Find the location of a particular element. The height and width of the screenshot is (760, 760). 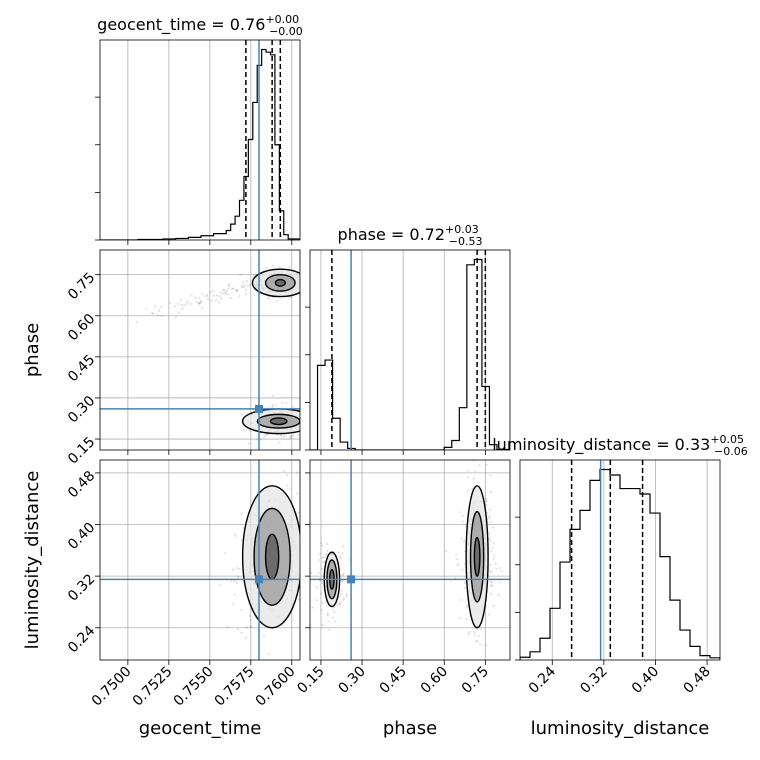

panel-marks is located at coordinates (203, 353).